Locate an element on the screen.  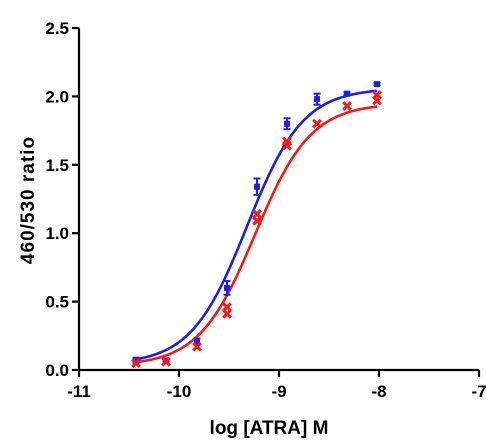
y-axis-title: 460/530 ratio is located at coordinates (28, 200).